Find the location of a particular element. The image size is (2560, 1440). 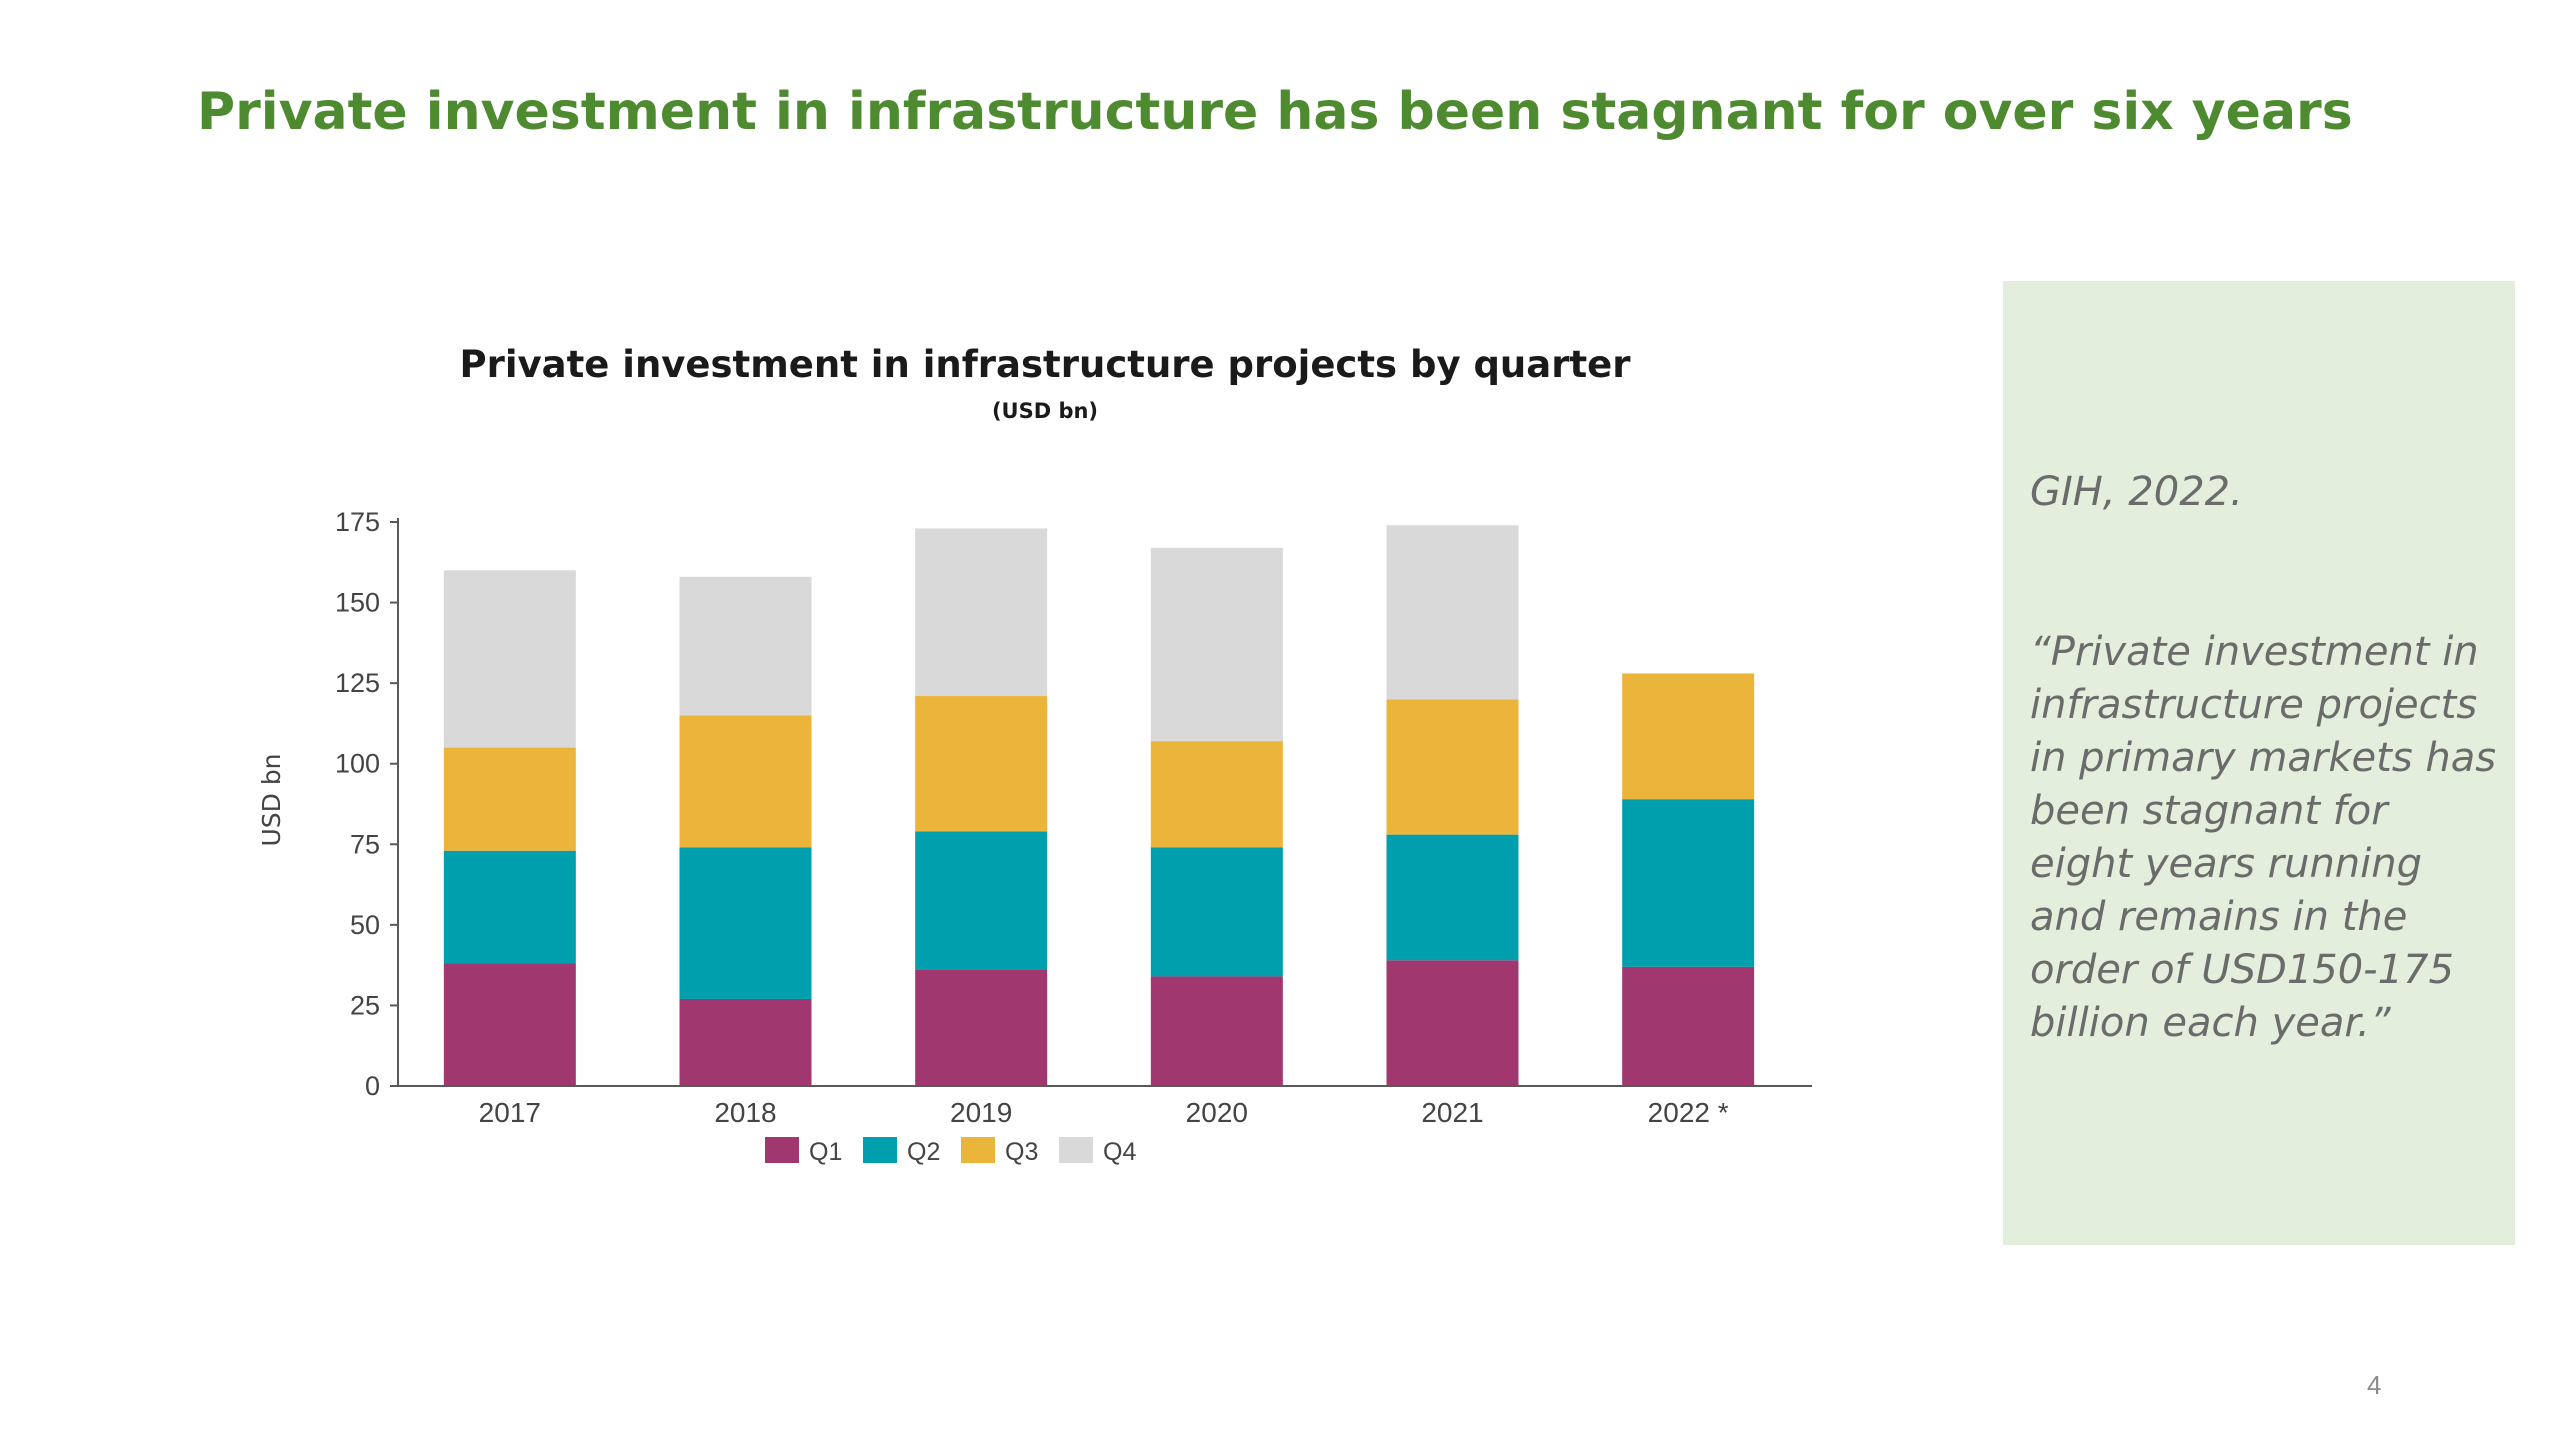

bar-q2-2017 is located at coordinates (509, 907).